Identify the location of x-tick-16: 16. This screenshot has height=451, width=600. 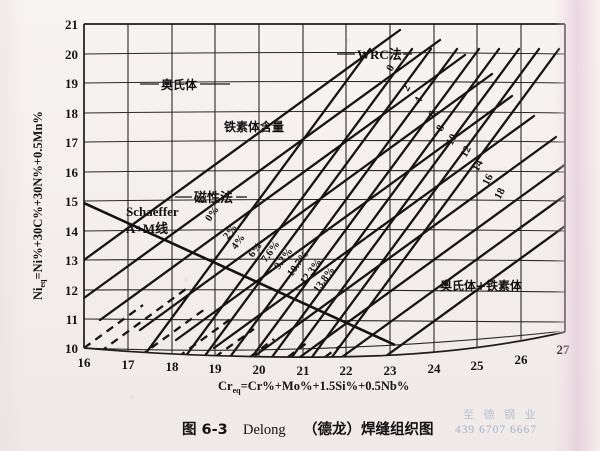
(85, 362).